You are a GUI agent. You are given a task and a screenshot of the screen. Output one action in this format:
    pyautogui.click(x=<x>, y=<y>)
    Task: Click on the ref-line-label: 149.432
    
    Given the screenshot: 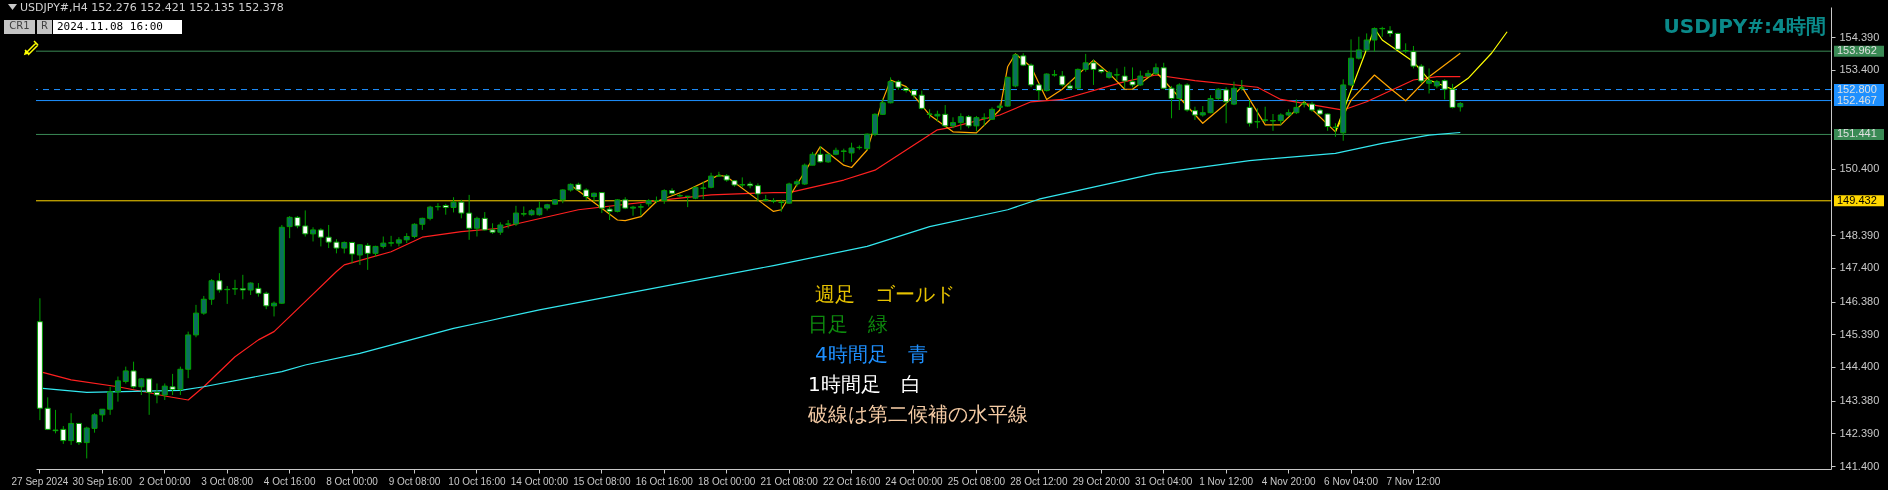 What is the action you would take?
    pyautogui.click(x=1857, y=199)
    